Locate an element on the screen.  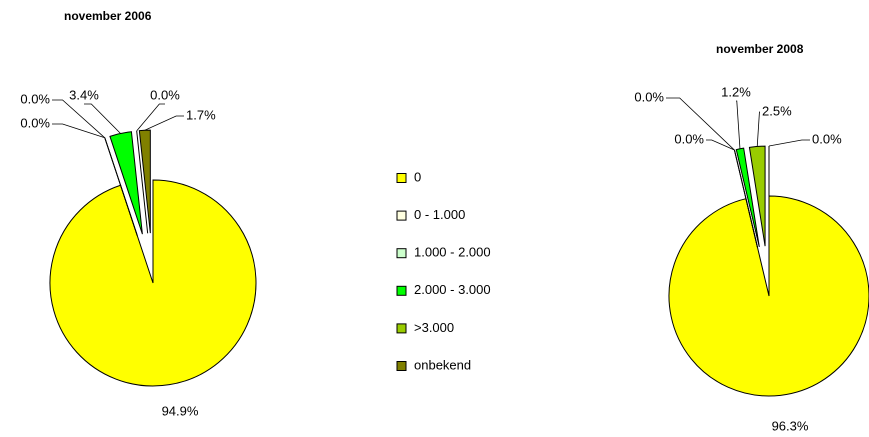
data-label: 94.9% is located at coordinates (180, 410).